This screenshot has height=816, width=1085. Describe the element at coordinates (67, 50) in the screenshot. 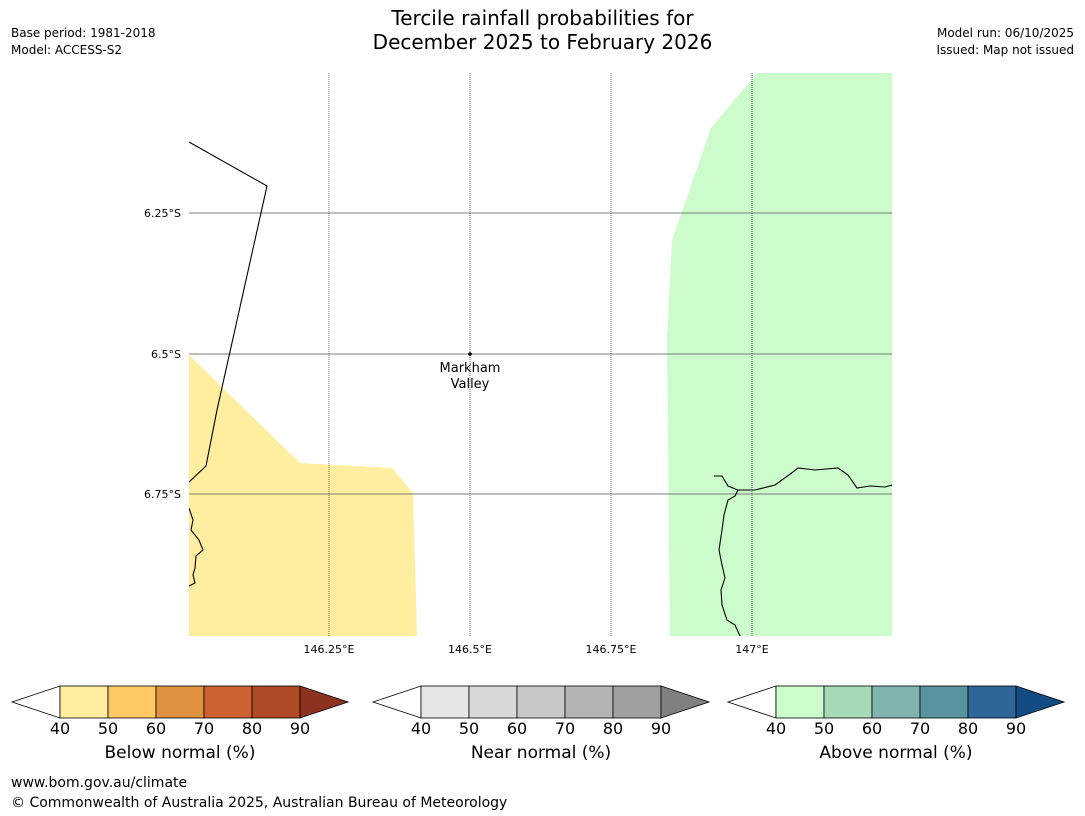

I see `model-text: Model: ACCESS-S2` at that location.